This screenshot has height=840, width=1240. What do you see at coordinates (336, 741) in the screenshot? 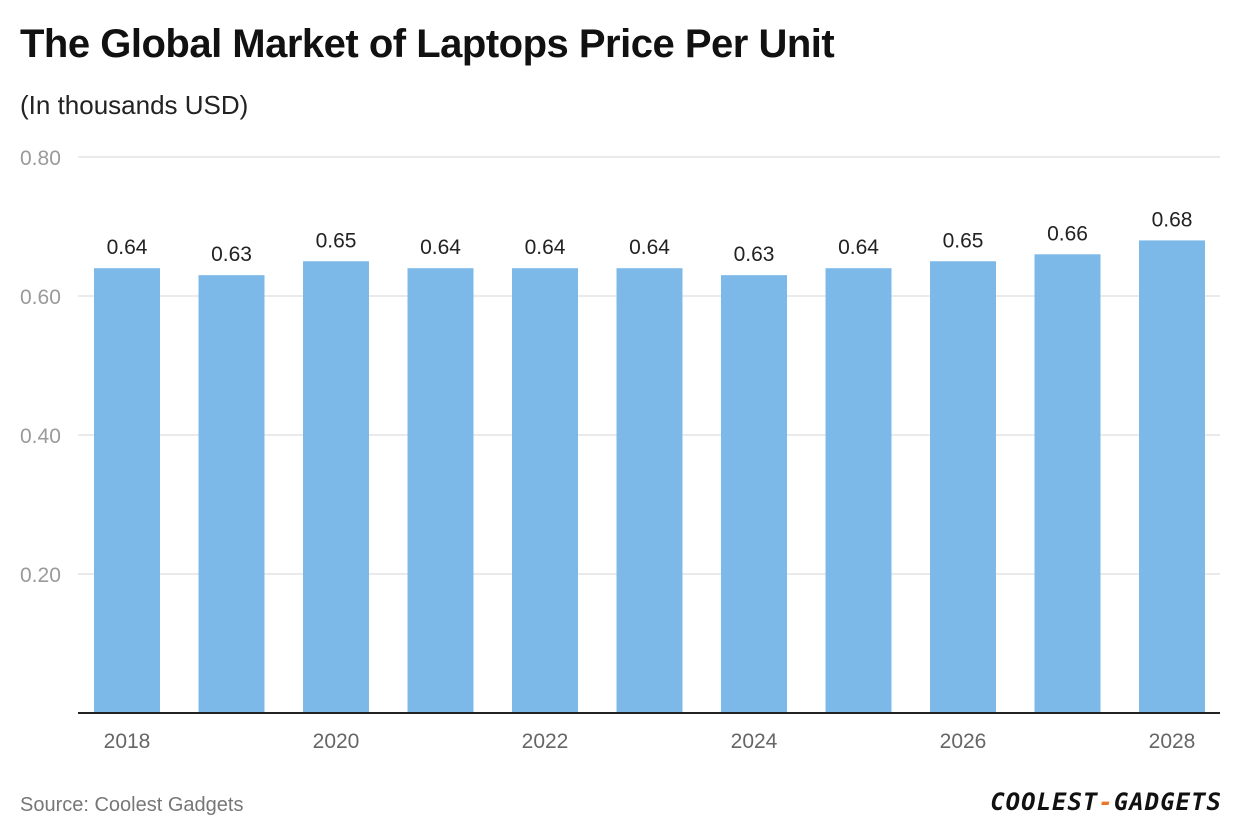
I see `x-tick-label-2020: 2020` at bounding box center [336, 741].